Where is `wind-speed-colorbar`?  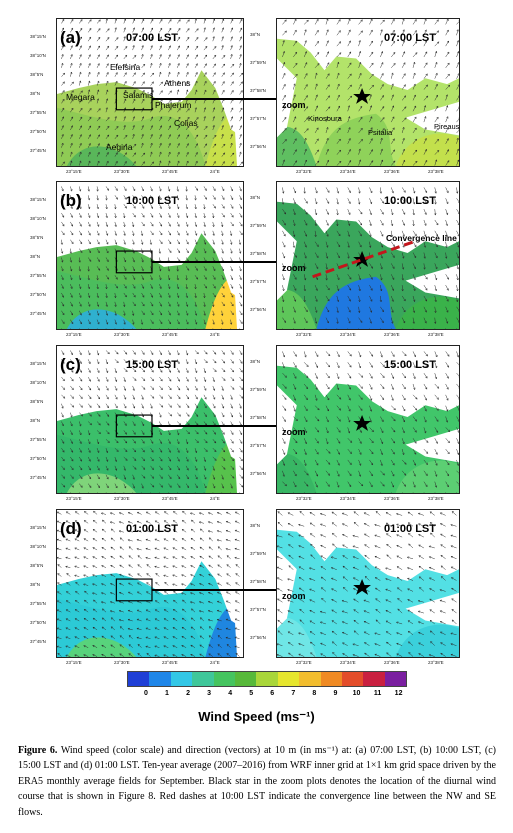
wind-speed-colorbar is located at coordinates (267, 679).